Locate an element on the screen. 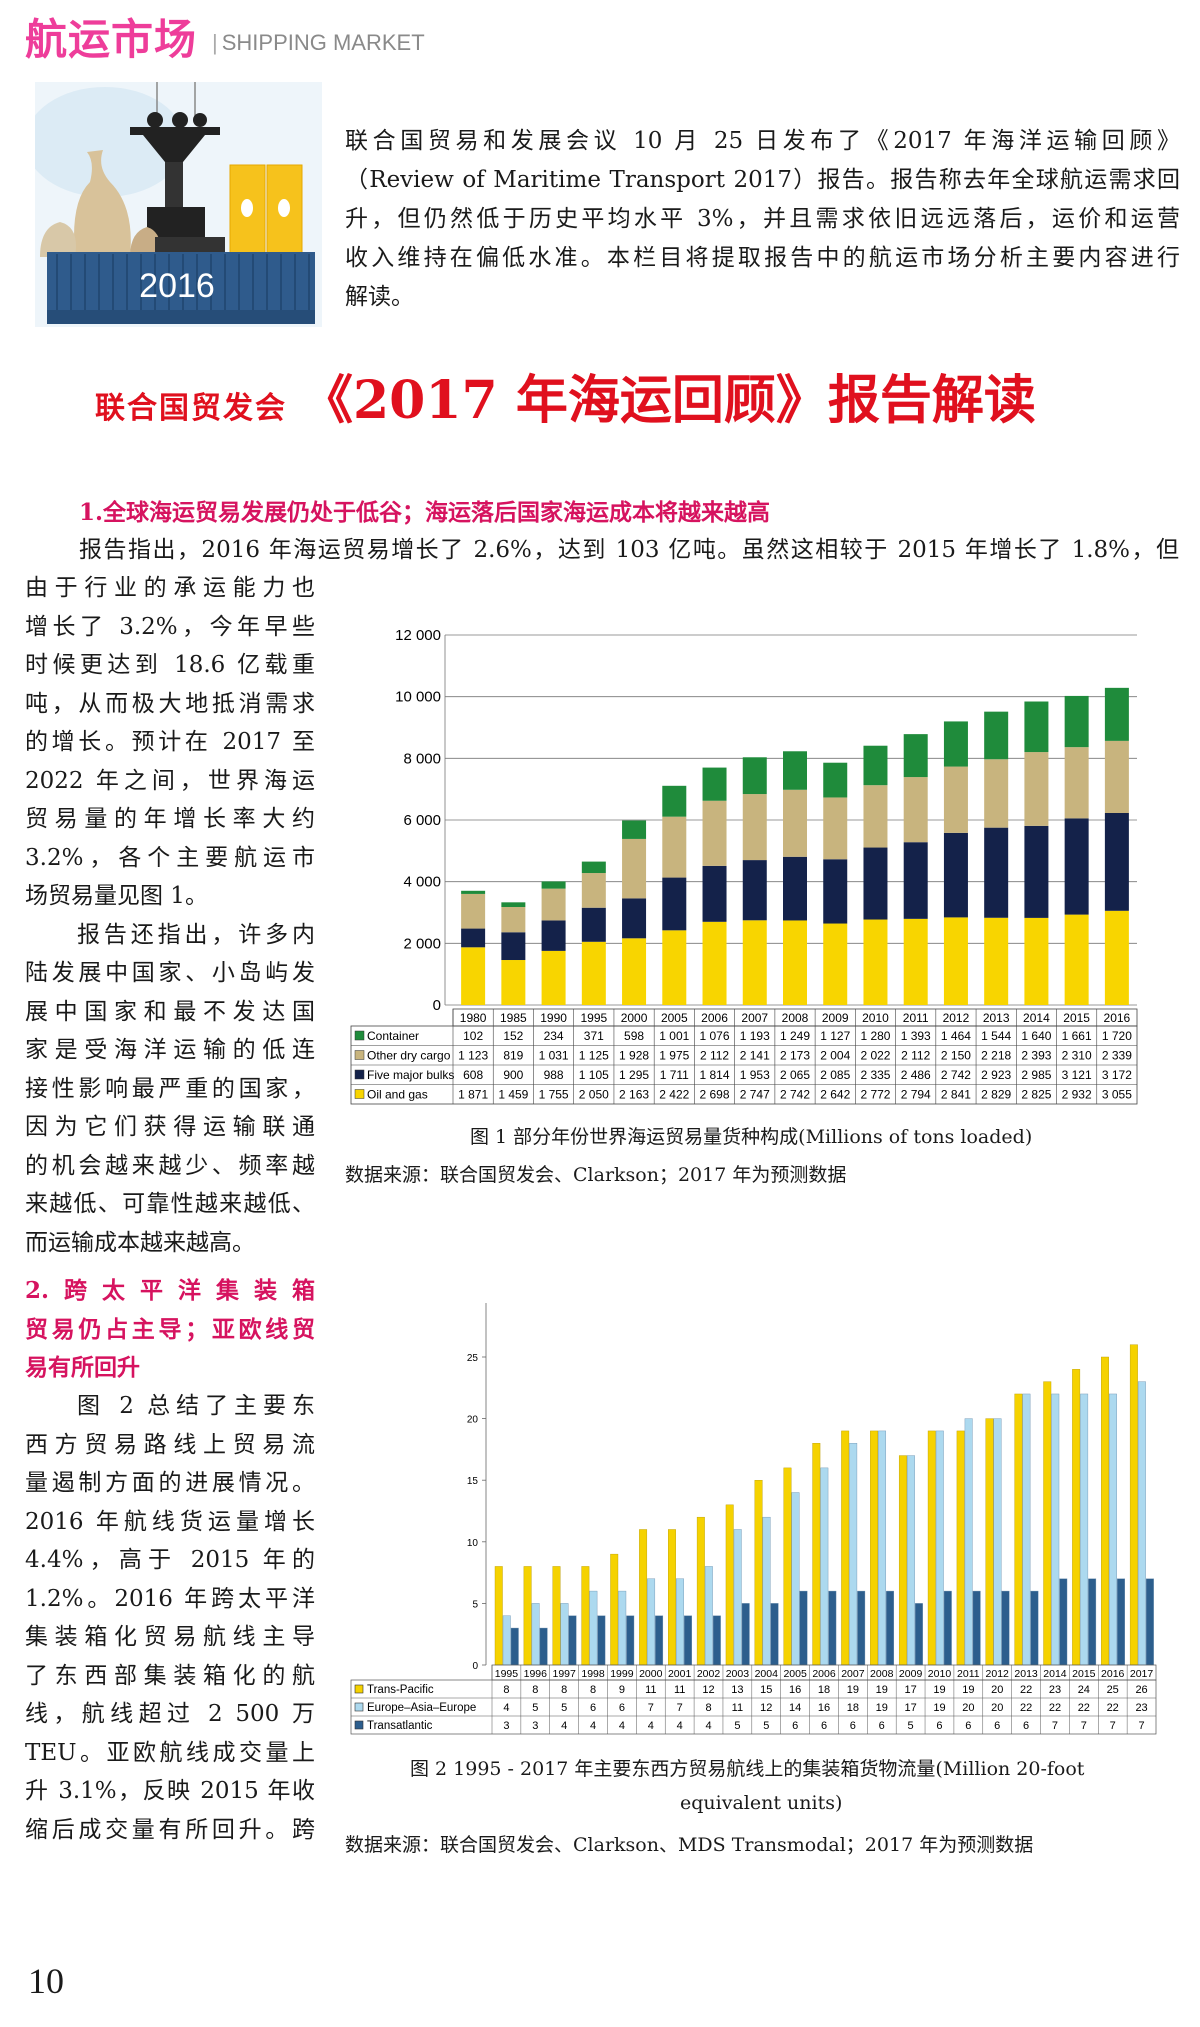 The width and height of the screenshot is (1200, 2027). y-tick-label: 4 000 is located at coordinates (422, 882).